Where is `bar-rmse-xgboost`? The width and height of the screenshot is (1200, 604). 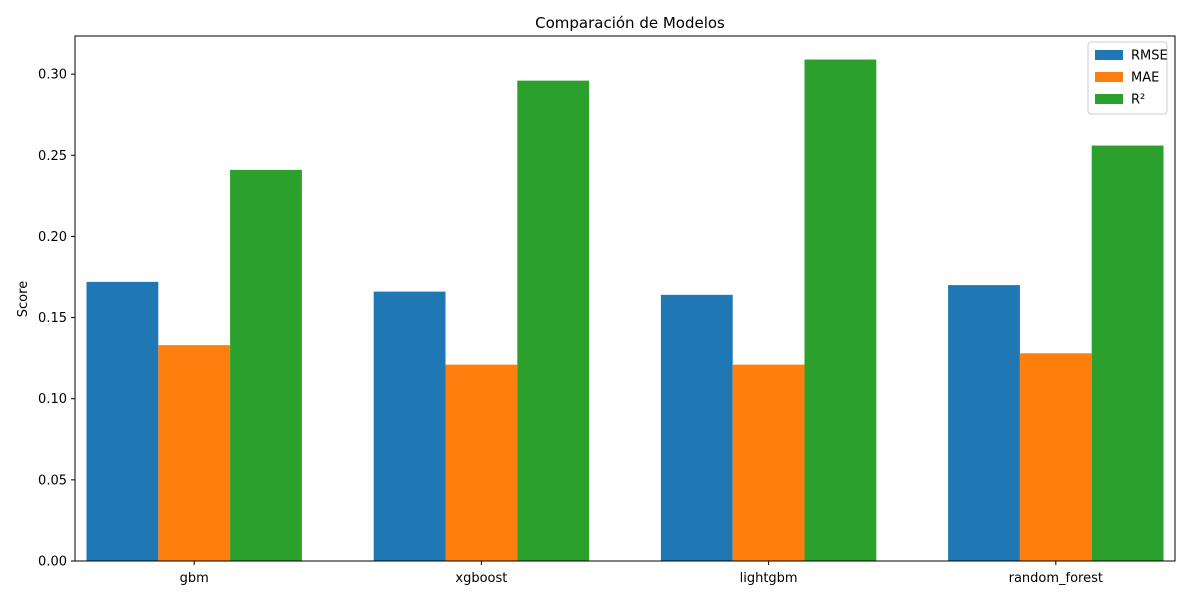
bar-rmse-xgboost is located at coordinates (409, 426).